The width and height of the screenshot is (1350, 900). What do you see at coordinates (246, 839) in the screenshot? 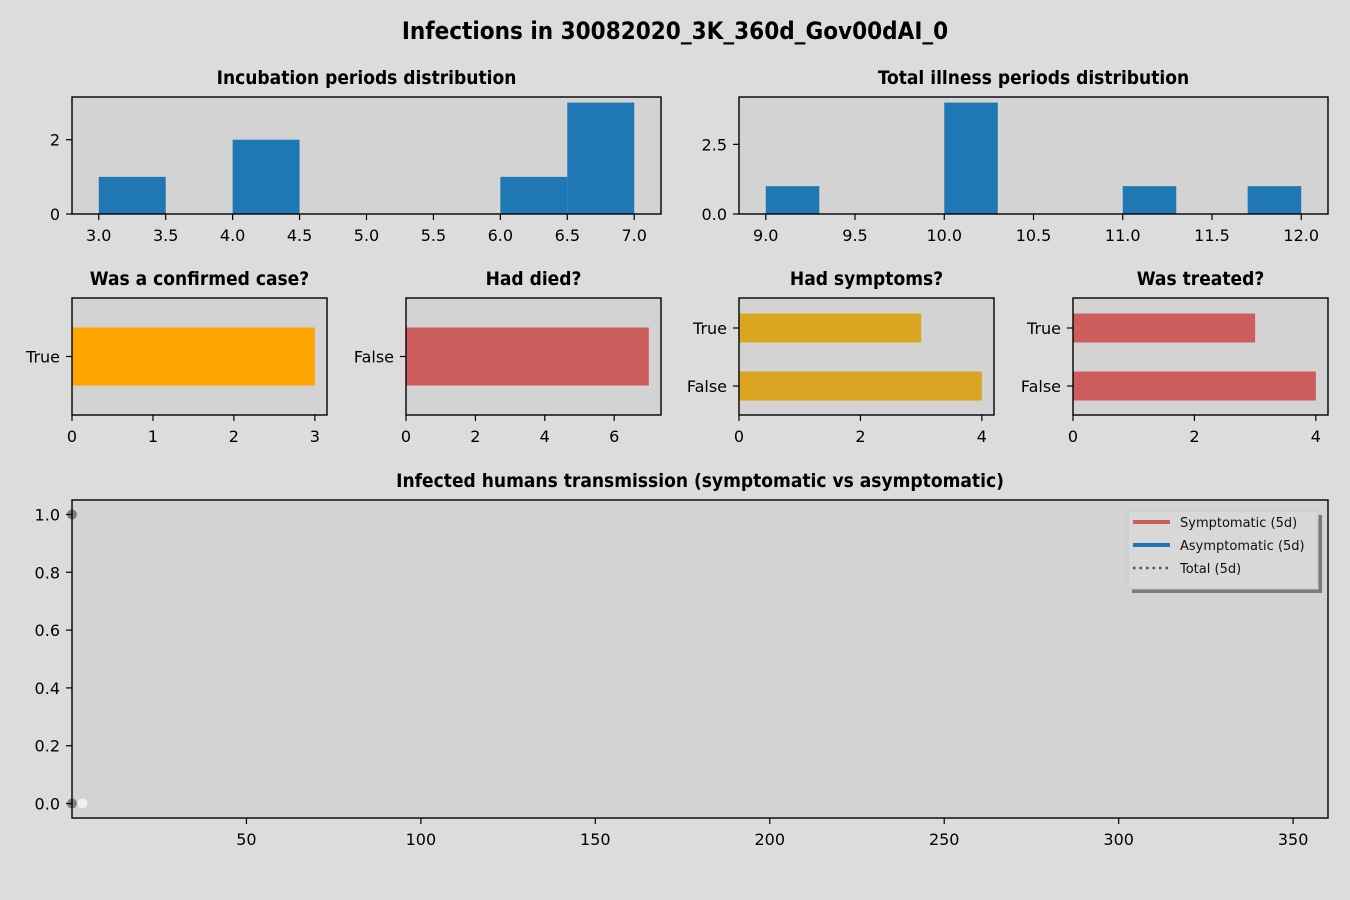
I see `transmission-xtick-label: 50` at bounding box center [246, 839].